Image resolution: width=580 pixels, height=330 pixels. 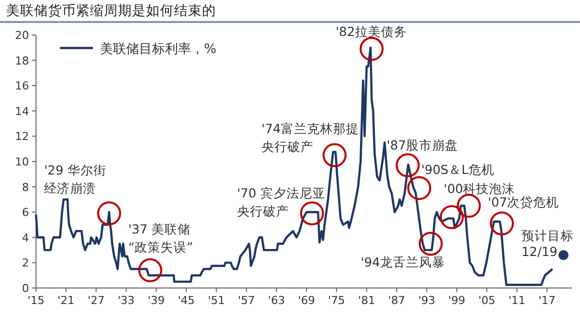 I want to click on x-tick-label: '57, so click(x=246, y=300).